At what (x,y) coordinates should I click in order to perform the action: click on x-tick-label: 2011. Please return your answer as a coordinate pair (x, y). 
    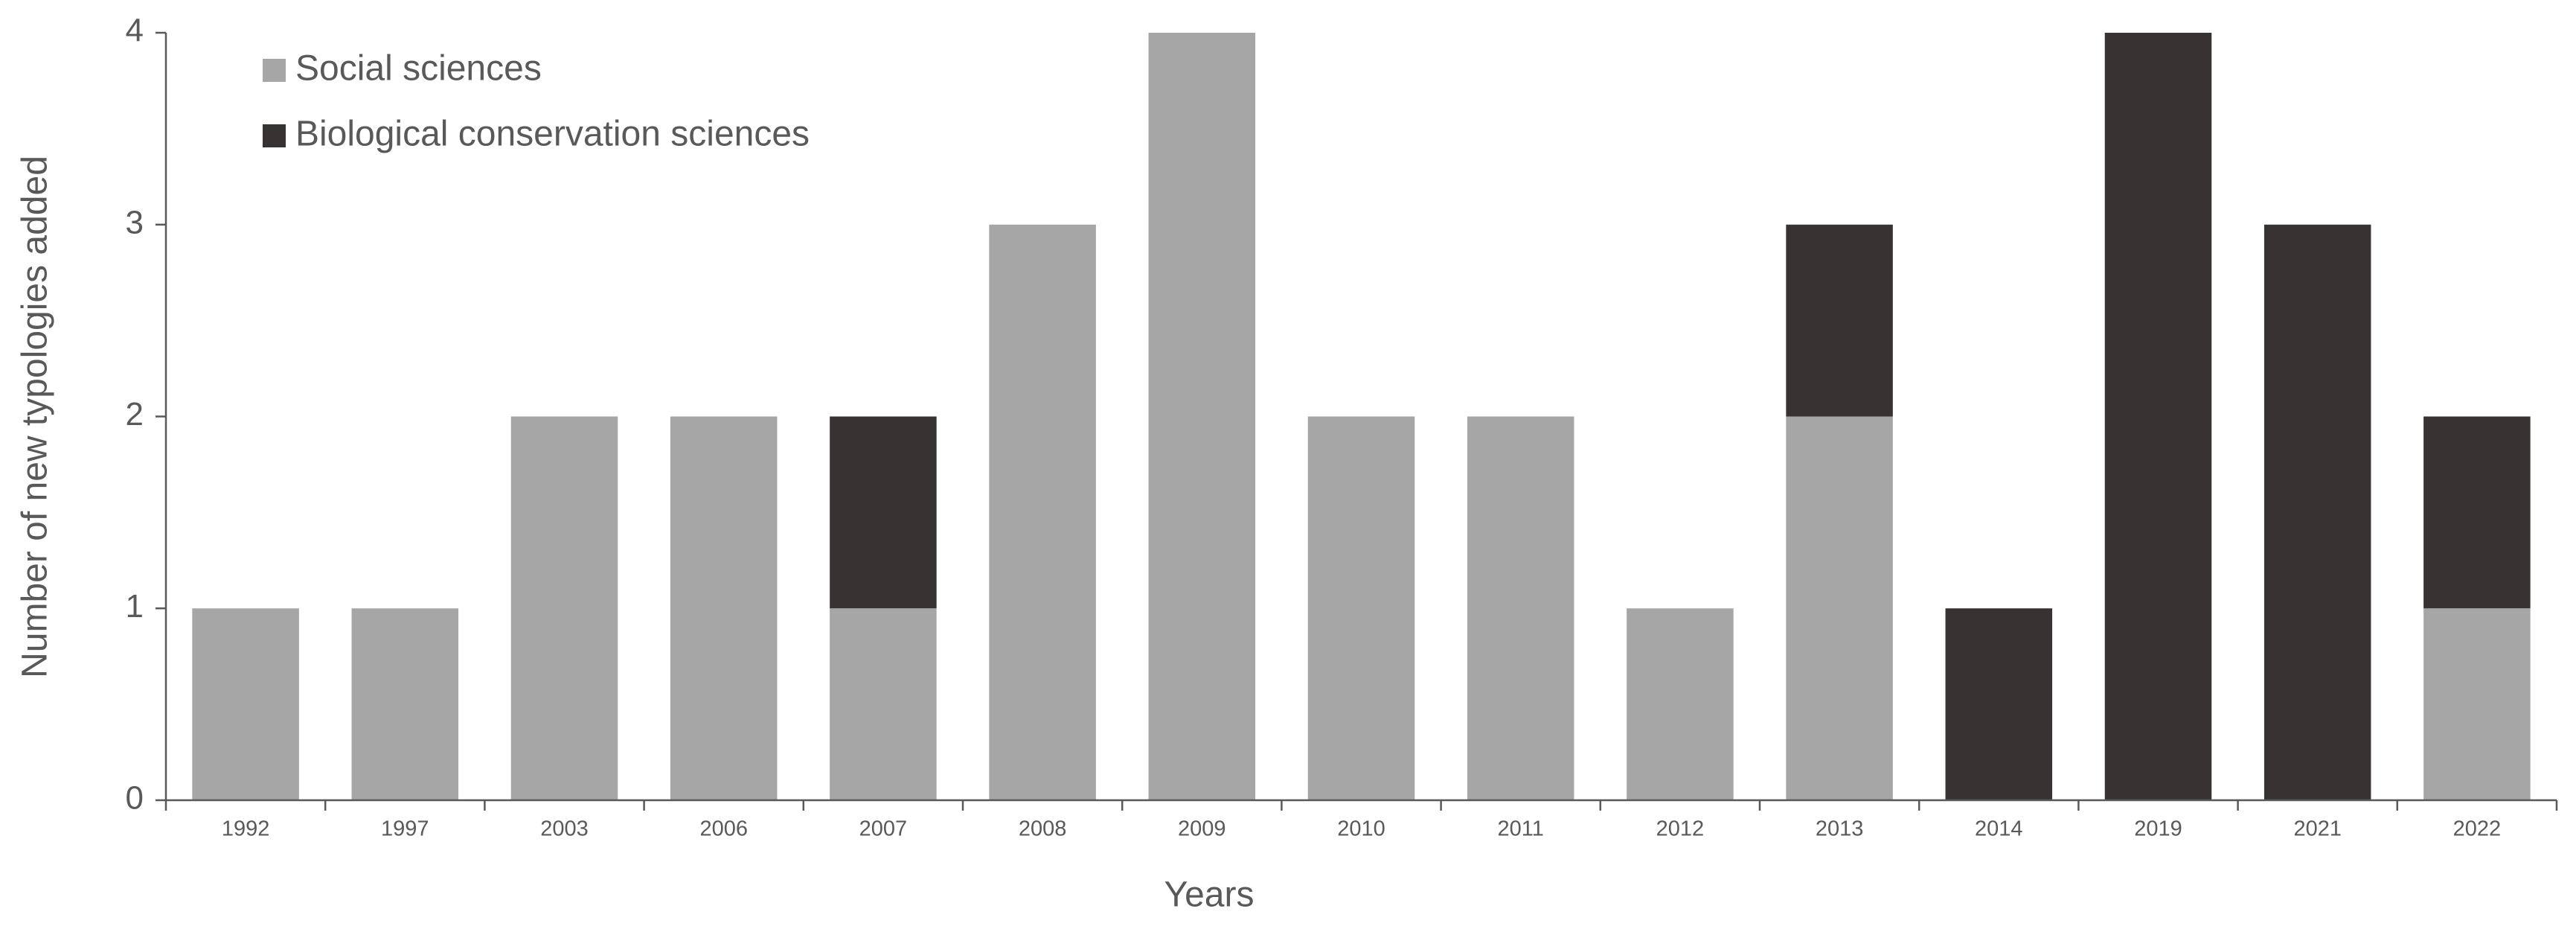
    Looking at the image, I should click on (1521, 829).